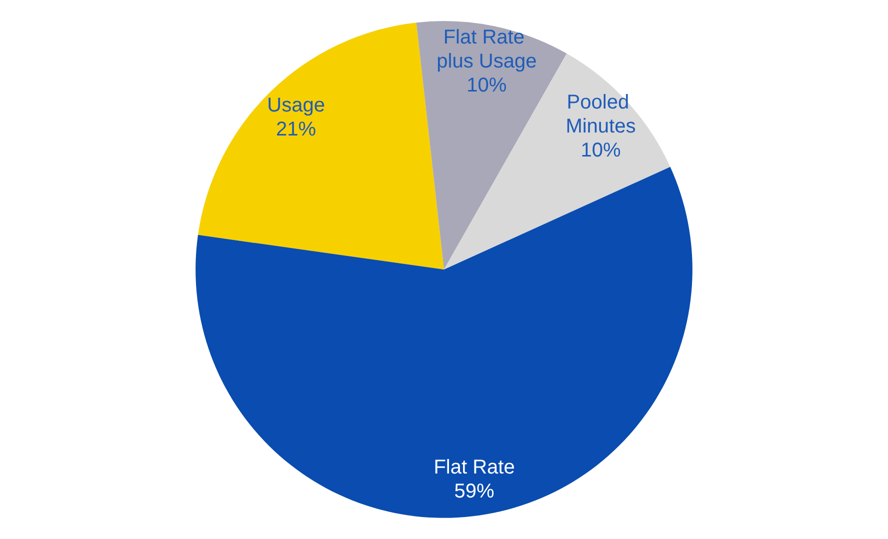 The height and width of the screenshot is (539, 888). Describe the element at coordinates (296, 129) in the screenshot. I see `data-label: 21%` at that location.